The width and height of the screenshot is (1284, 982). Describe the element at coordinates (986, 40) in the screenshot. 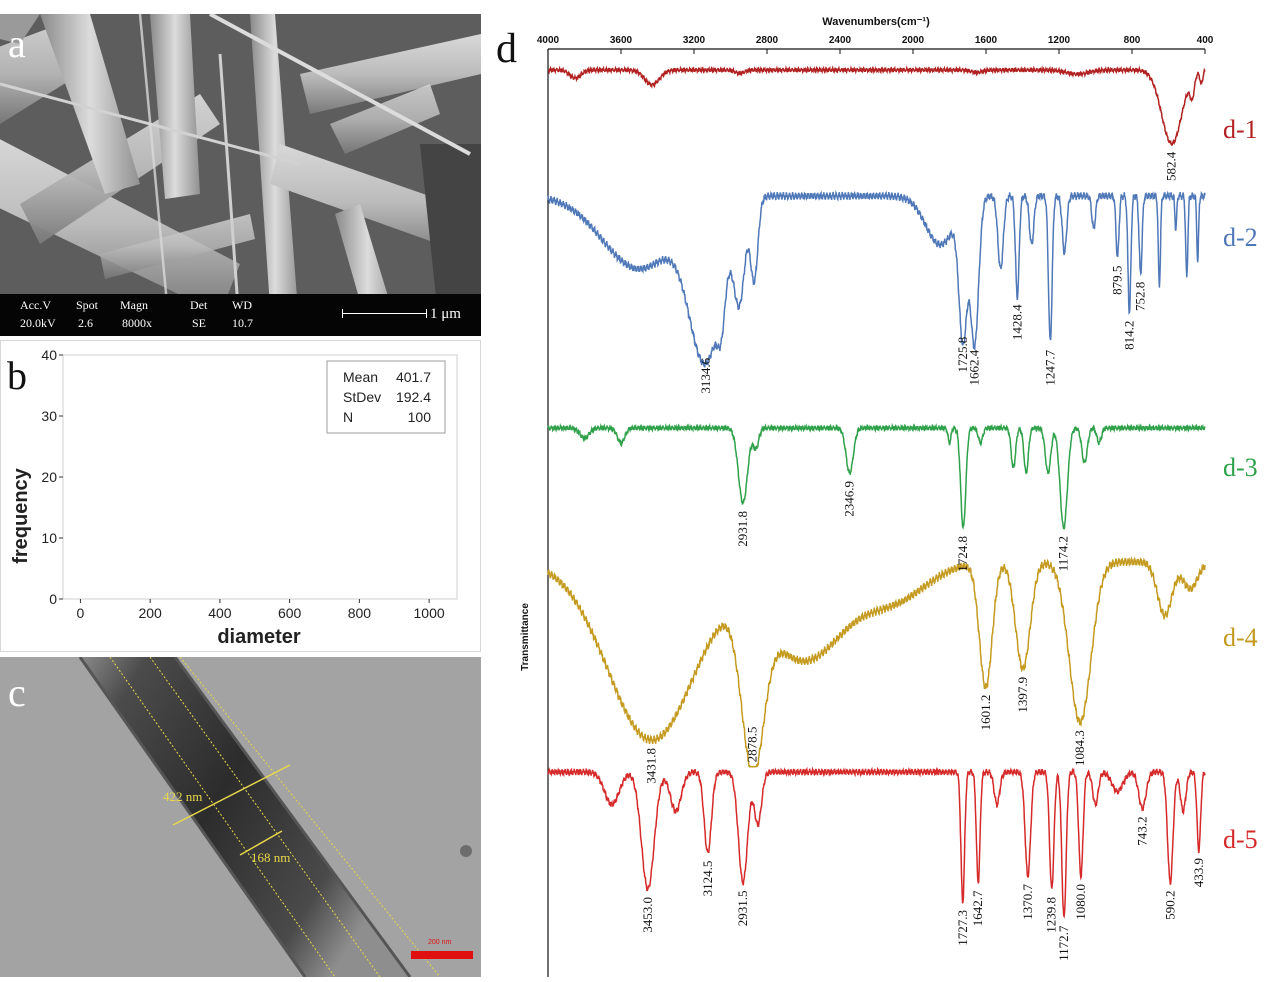

I see `x-tick-label: 1600` at that location.